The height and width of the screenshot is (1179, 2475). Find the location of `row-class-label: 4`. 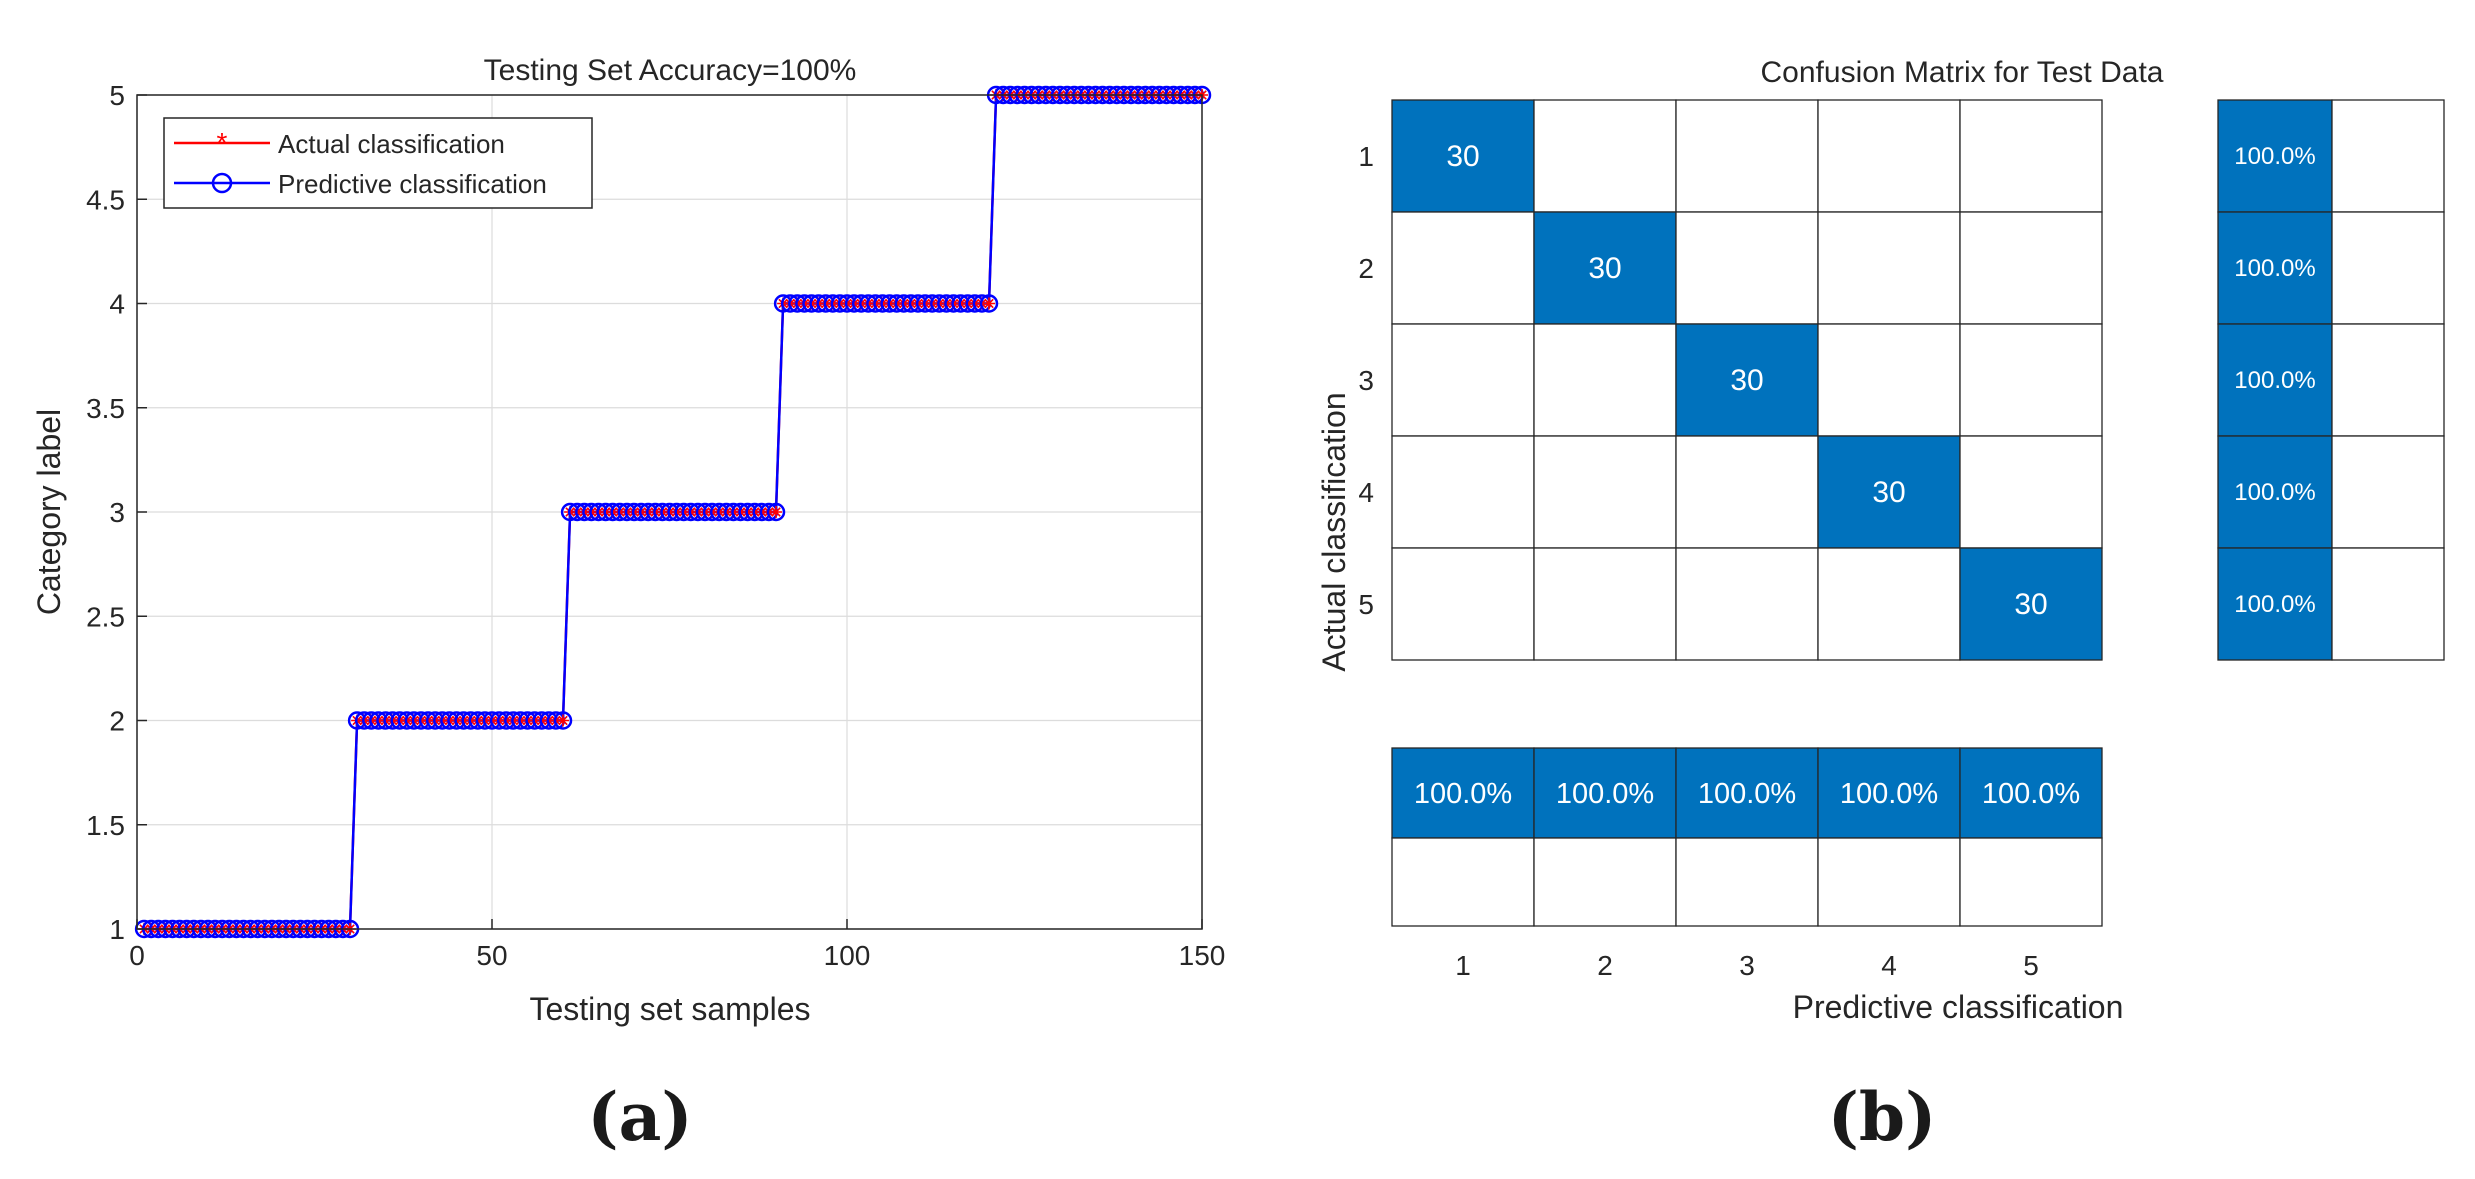

row-class-label: 4 is located at coordinates (1366, 492).